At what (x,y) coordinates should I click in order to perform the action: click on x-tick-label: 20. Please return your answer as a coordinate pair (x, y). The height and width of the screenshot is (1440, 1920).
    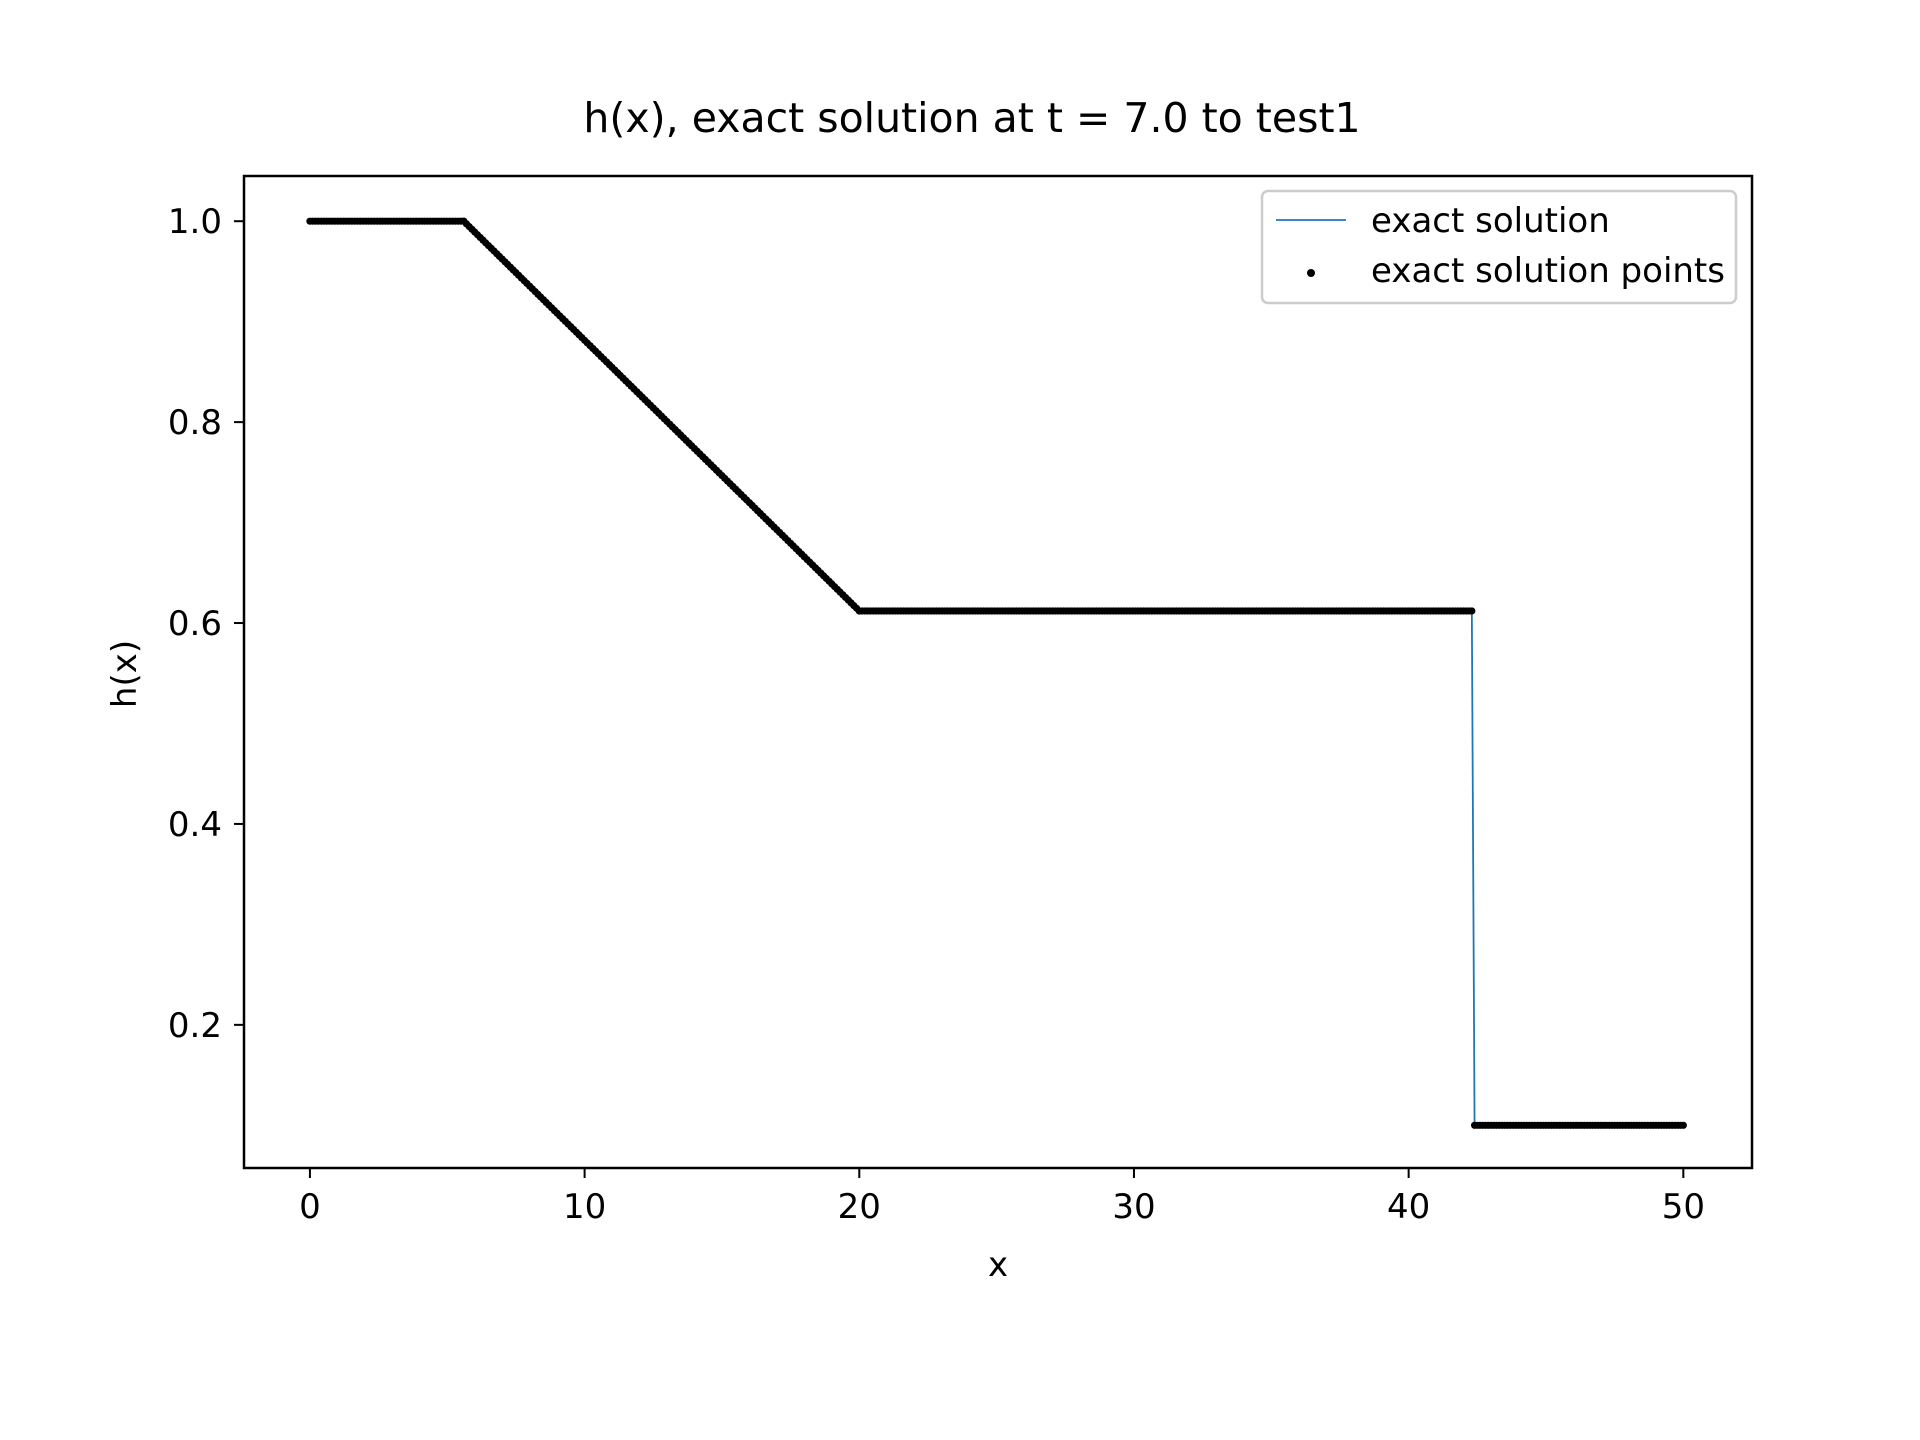
    Looking at the image, I should click on (859, 1207).